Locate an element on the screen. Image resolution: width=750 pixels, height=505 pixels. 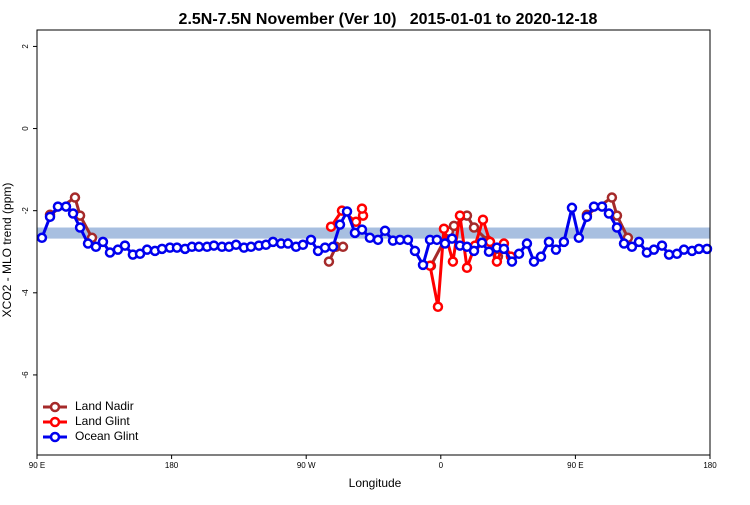
x-tick-label: 0 is located at coordinates (441, 465).